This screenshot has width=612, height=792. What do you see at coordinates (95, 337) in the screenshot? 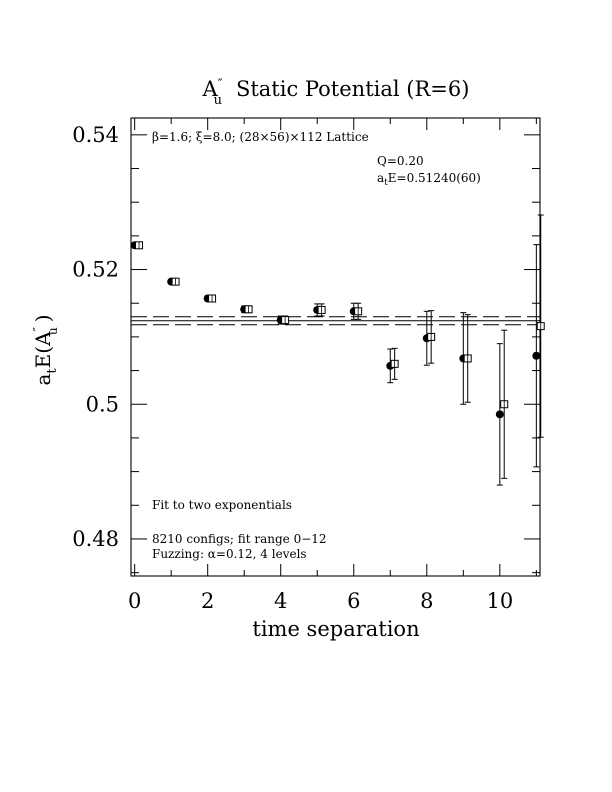
I see `y-tick-labels: 0.48 0.5 0.52 0.54` at bounding box center [95, 337].